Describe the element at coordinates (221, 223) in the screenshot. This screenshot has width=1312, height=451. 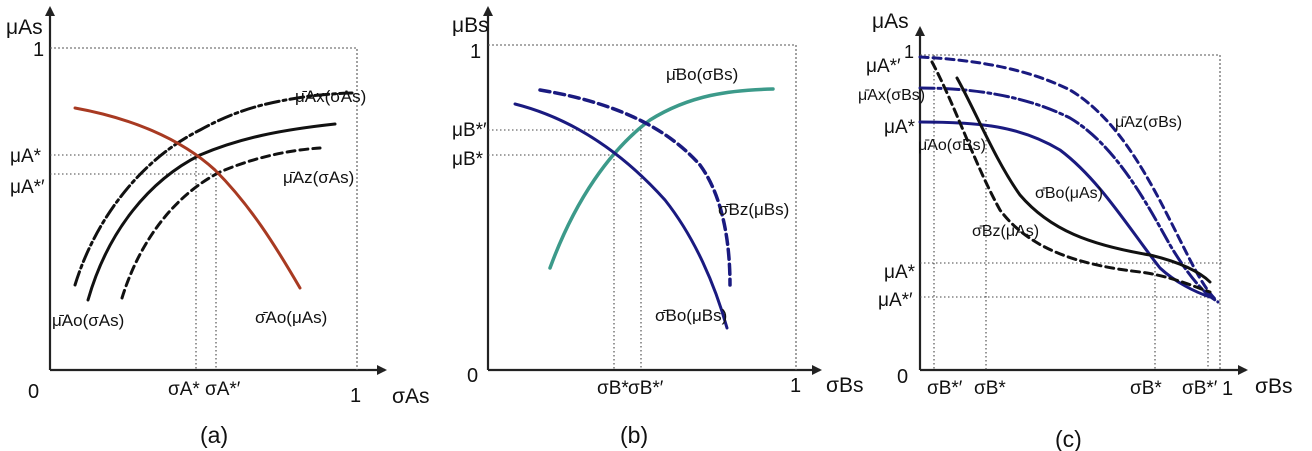
I see `panel-a-curve-mu-z` at that location.